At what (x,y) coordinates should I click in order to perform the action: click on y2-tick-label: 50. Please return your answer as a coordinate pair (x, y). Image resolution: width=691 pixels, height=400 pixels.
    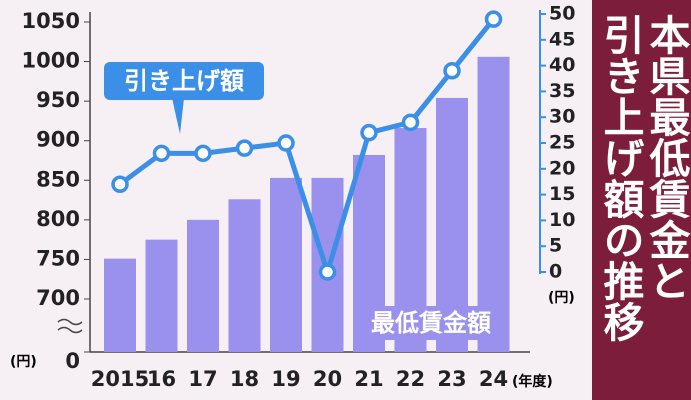
    Looking at the image, I should click on (562, 14).